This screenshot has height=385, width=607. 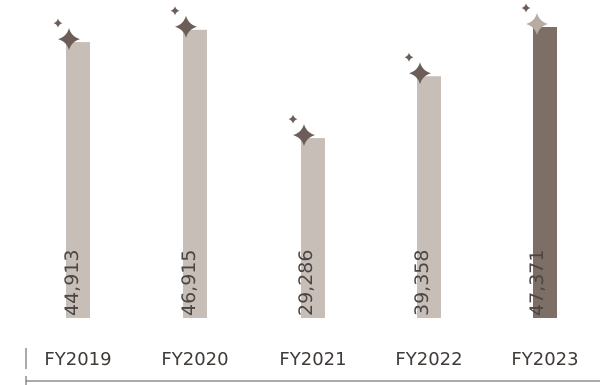 What do you see at coordinates (313, 228) in the screenshot?
I see `bar-fy2021` at bounding box center [313, 228].